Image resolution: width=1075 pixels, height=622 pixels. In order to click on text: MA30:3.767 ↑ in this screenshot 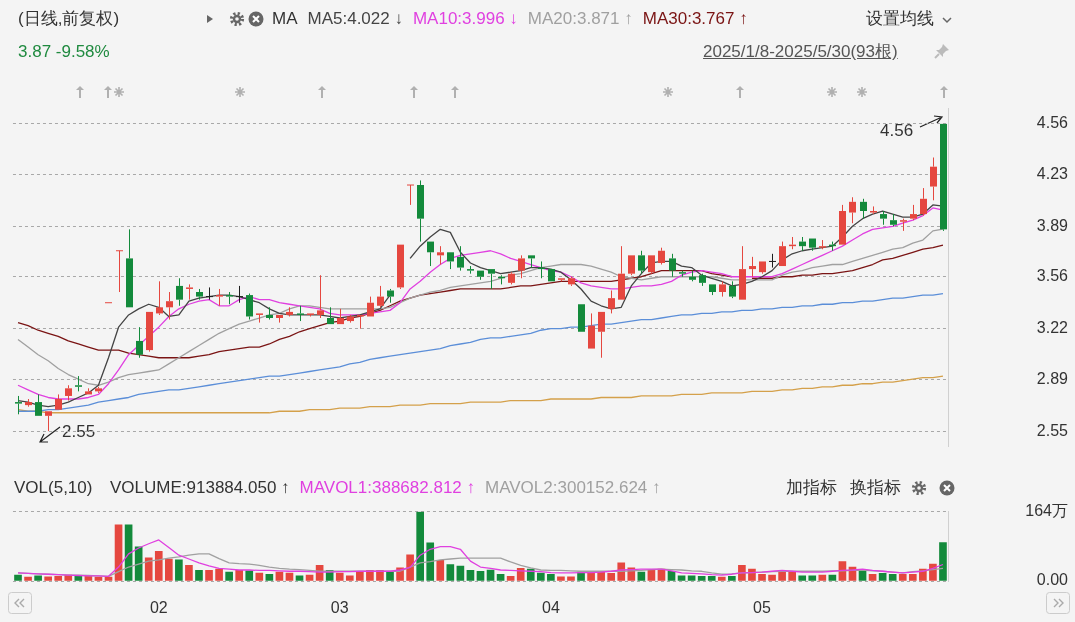, I will do `click(695, 19)`.